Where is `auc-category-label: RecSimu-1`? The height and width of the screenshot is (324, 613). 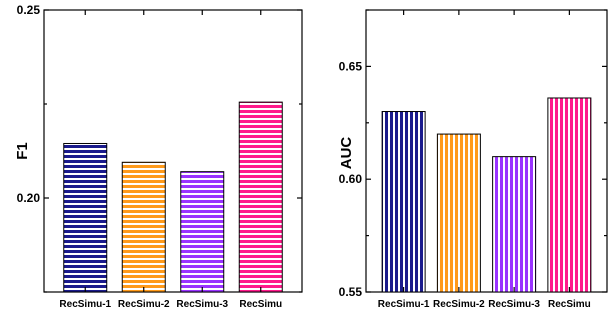 auc-category-label: RecSimu-1 is located at coordinates (404, 304).